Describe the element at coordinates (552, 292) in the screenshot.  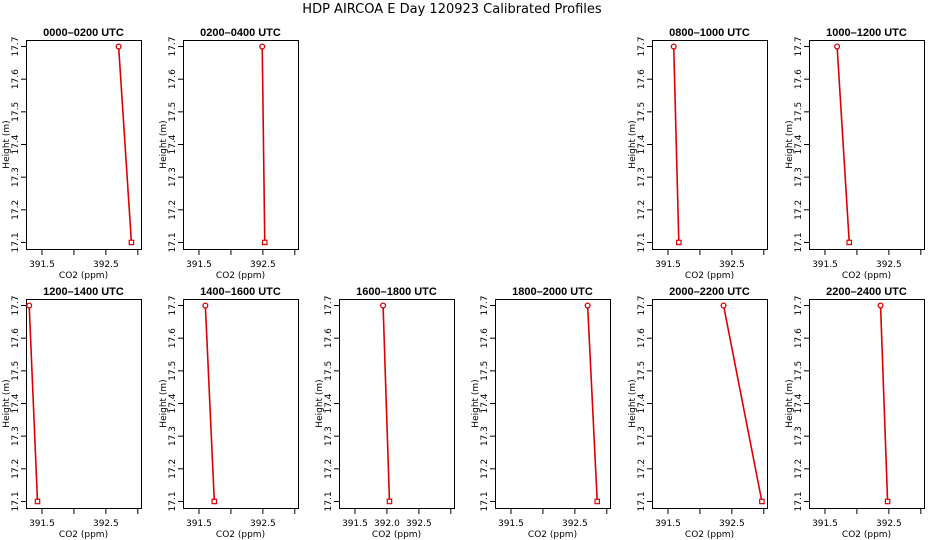
I see `panel-title: 1800–2000 UTC` at that location.